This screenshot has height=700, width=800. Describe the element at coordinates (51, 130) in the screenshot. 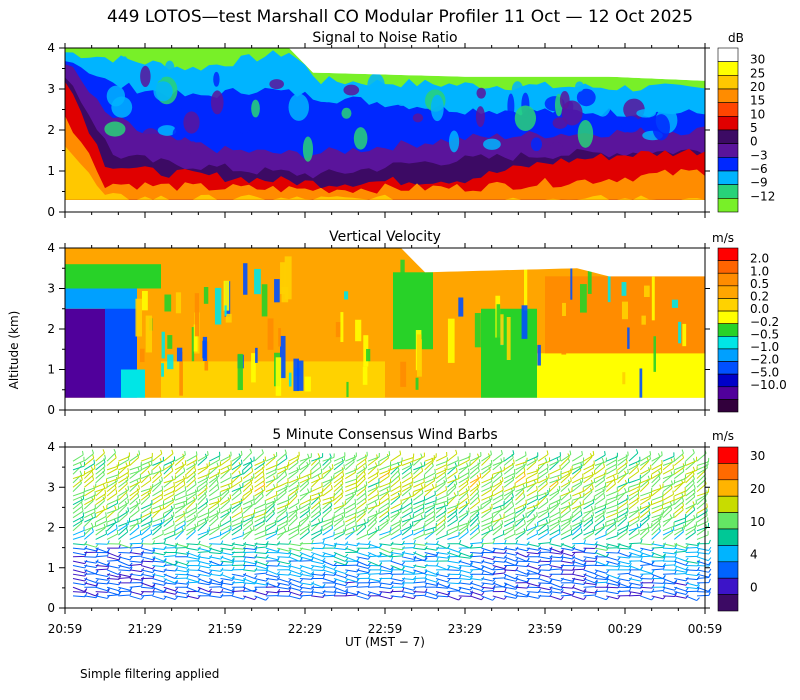

I see `y-tick-label: 2` at that location.